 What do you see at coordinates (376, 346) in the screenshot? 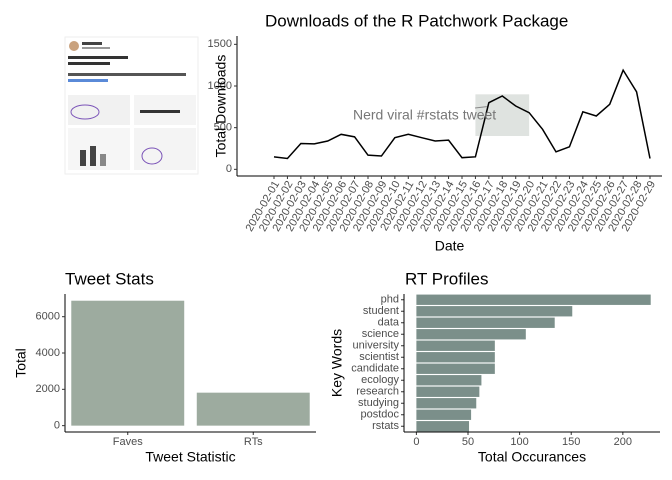
I see `y-tick-label: university` at bounding box center [376, 346].